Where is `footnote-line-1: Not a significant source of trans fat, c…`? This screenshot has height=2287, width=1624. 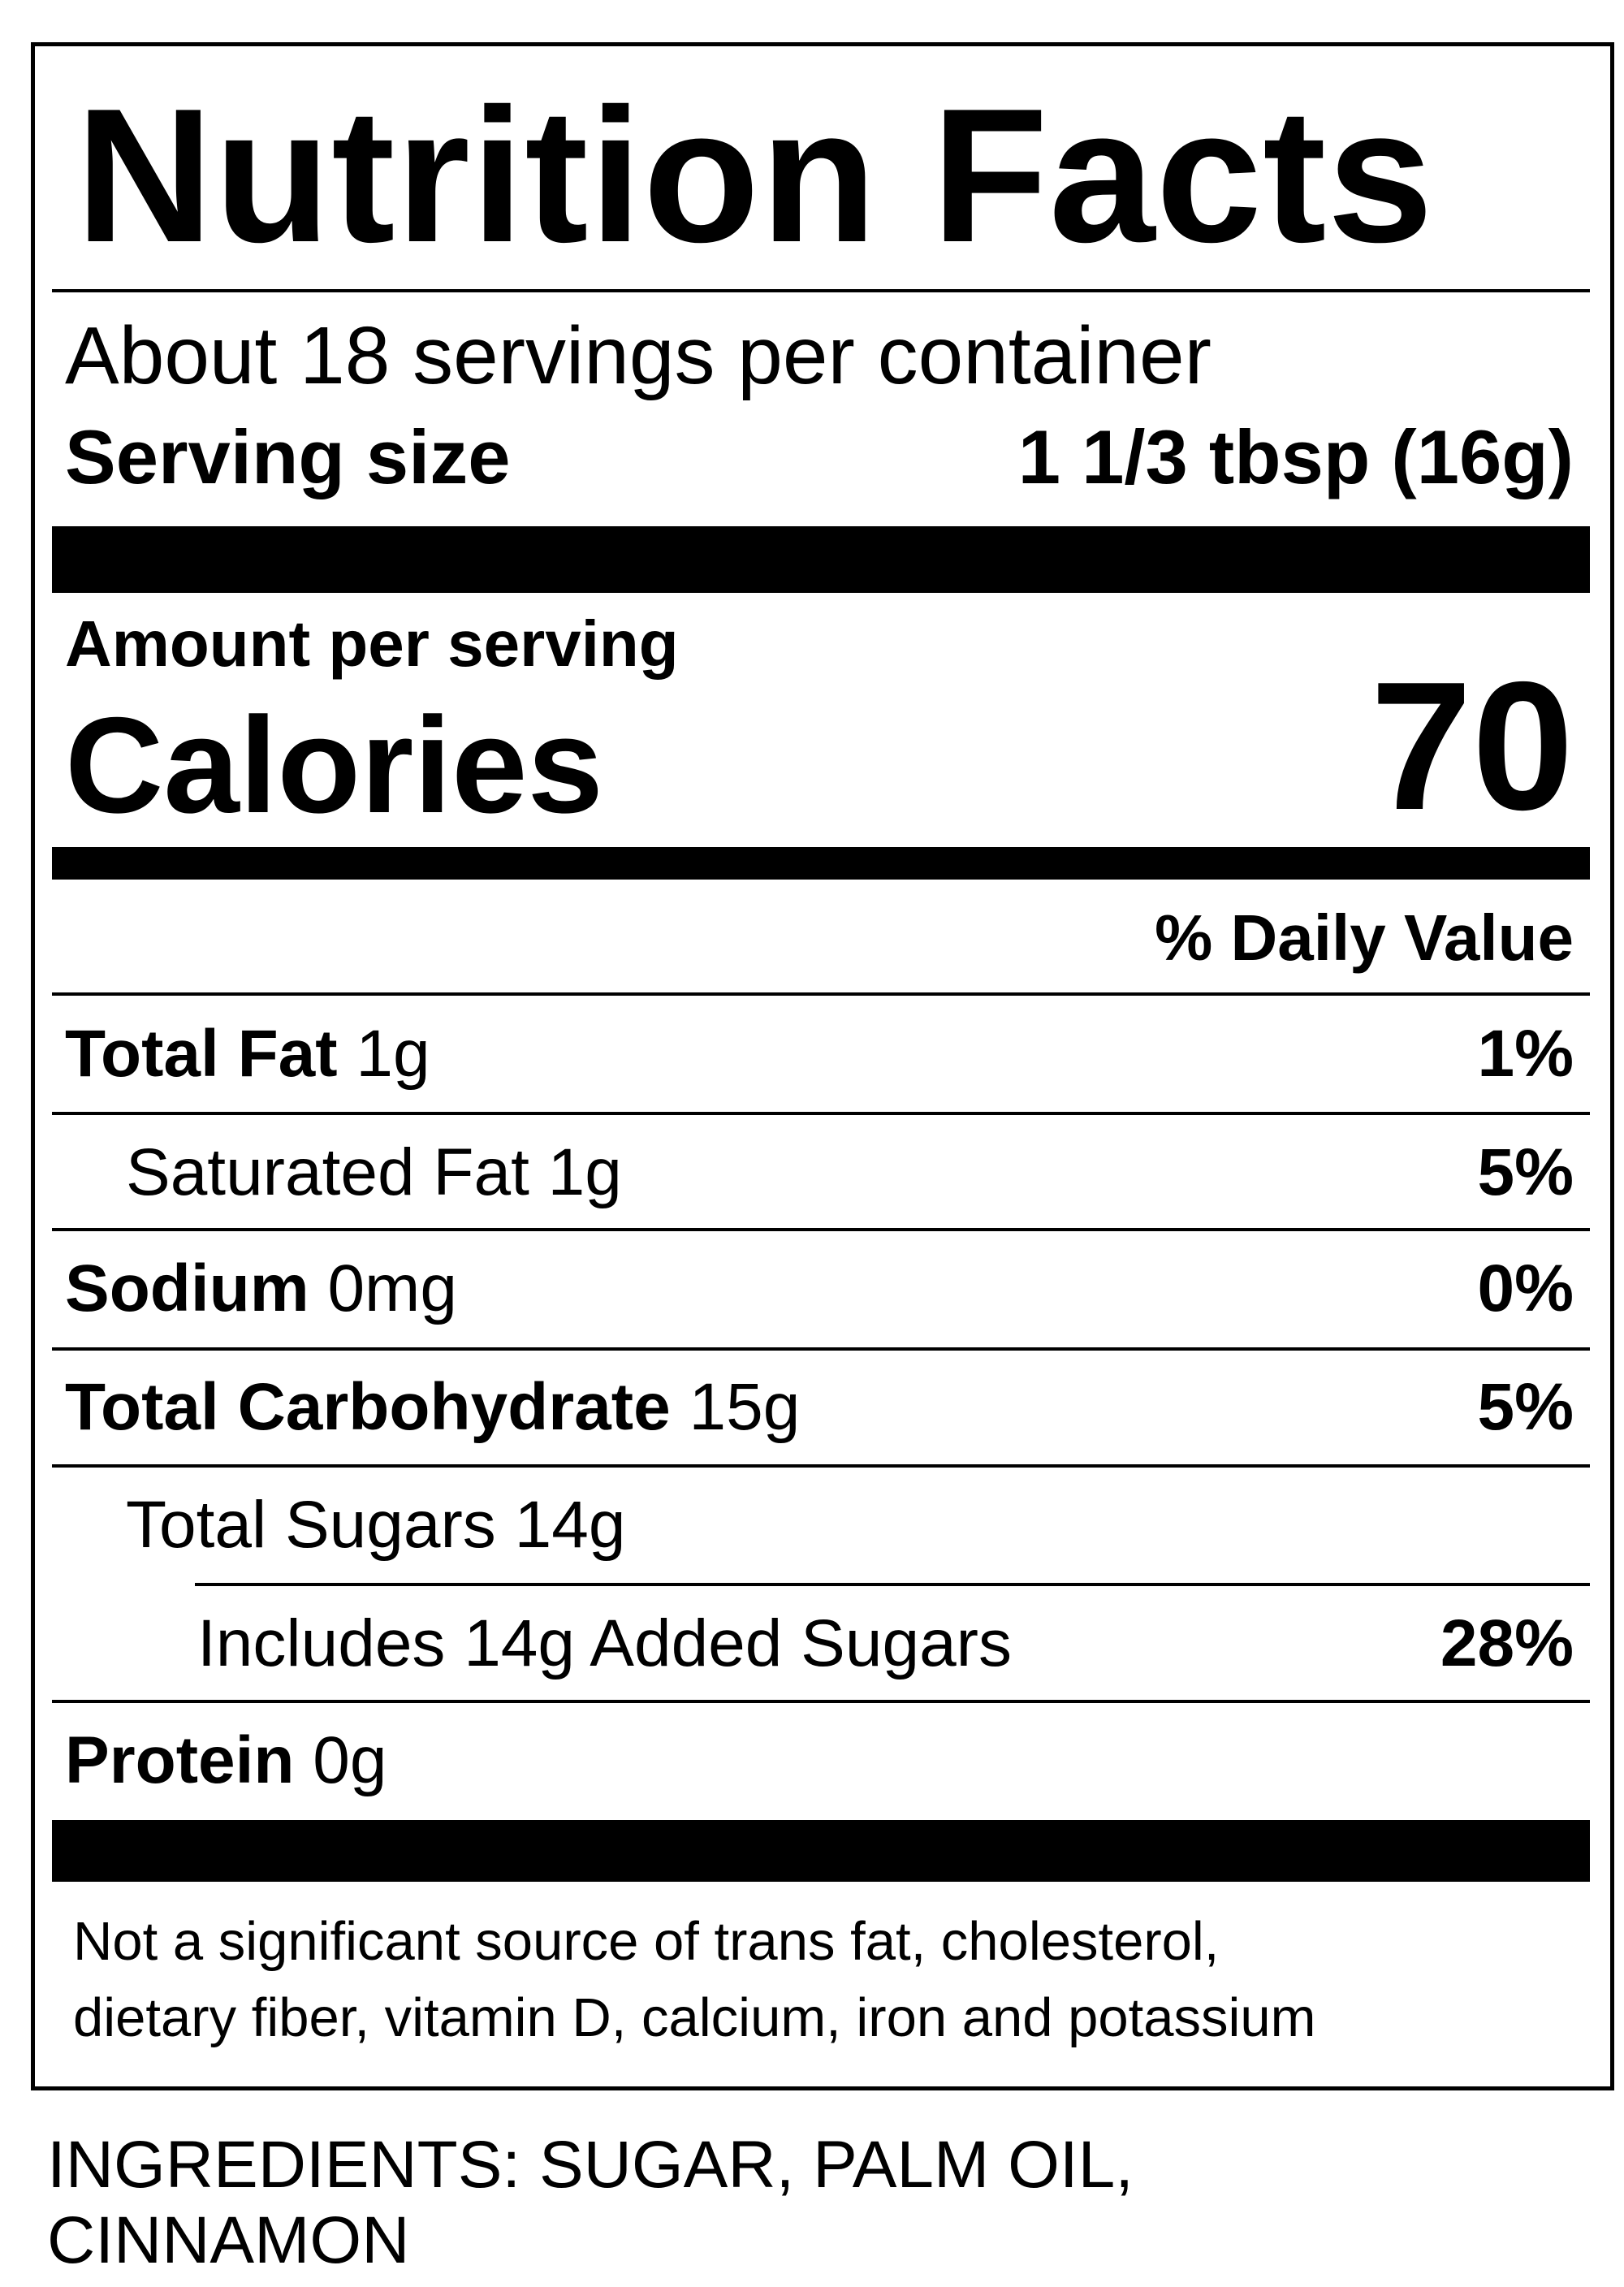 footnote-line-1: Not a significant source of trans fat, c… is located at coordinates (647, 1942).